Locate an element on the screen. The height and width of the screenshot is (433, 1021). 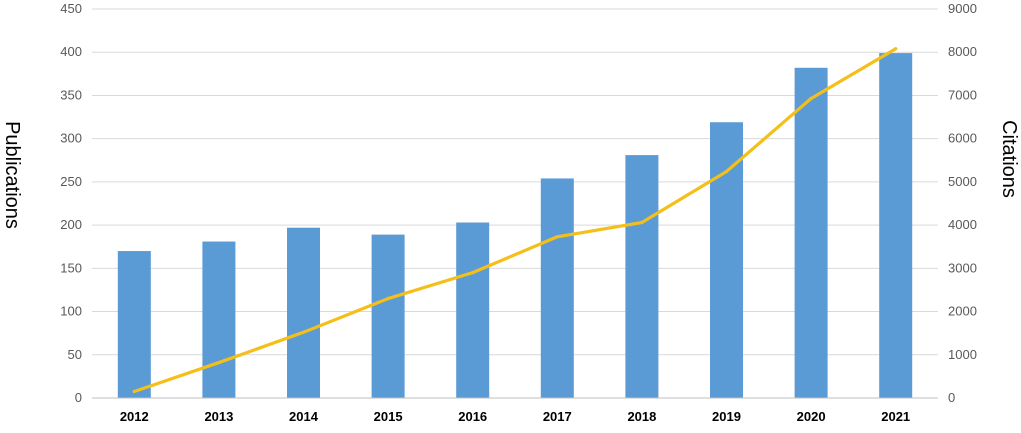
y-tick-label: 300 is located at coordinates (71, 138).